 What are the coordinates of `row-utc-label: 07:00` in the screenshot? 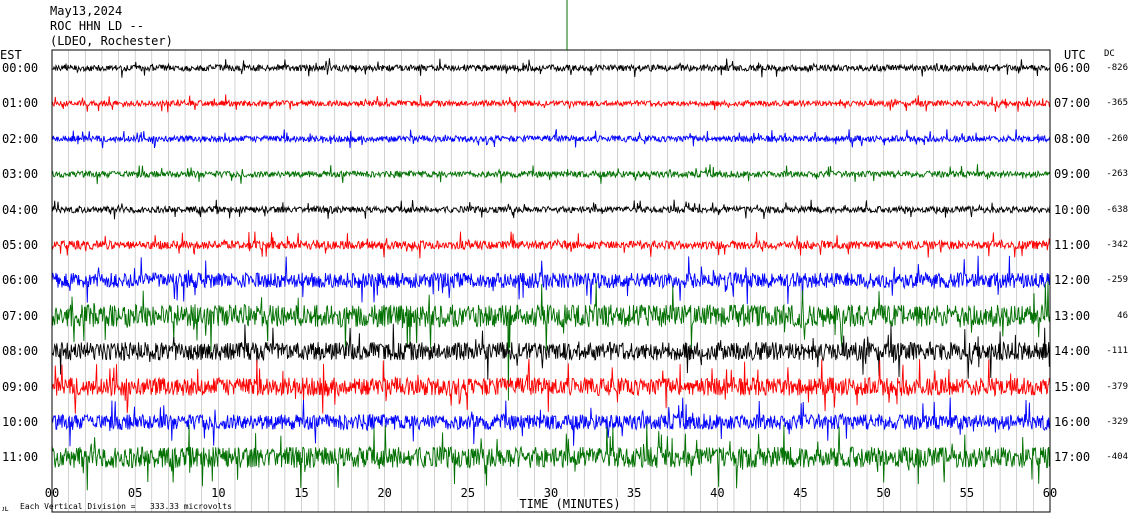 It's located at (1072, 103).